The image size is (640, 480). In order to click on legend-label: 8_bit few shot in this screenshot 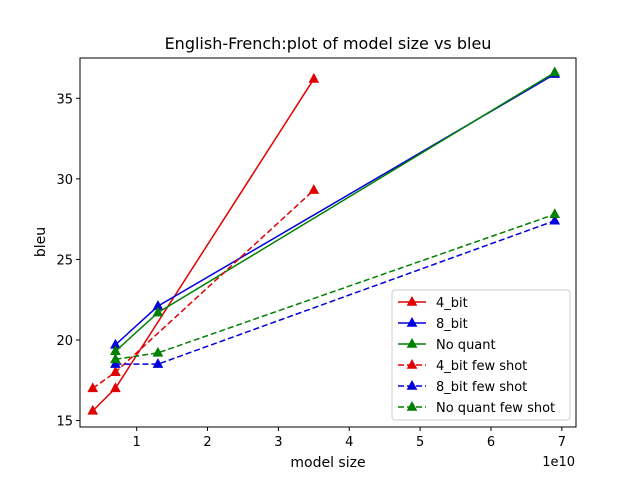, I will do `click(481, 387)`.